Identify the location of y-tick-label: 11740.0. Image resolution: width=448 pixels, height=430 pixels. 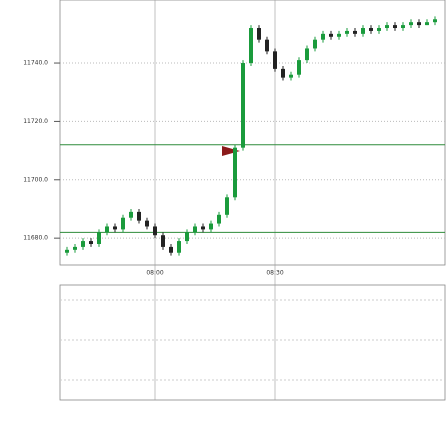
(35, 63).